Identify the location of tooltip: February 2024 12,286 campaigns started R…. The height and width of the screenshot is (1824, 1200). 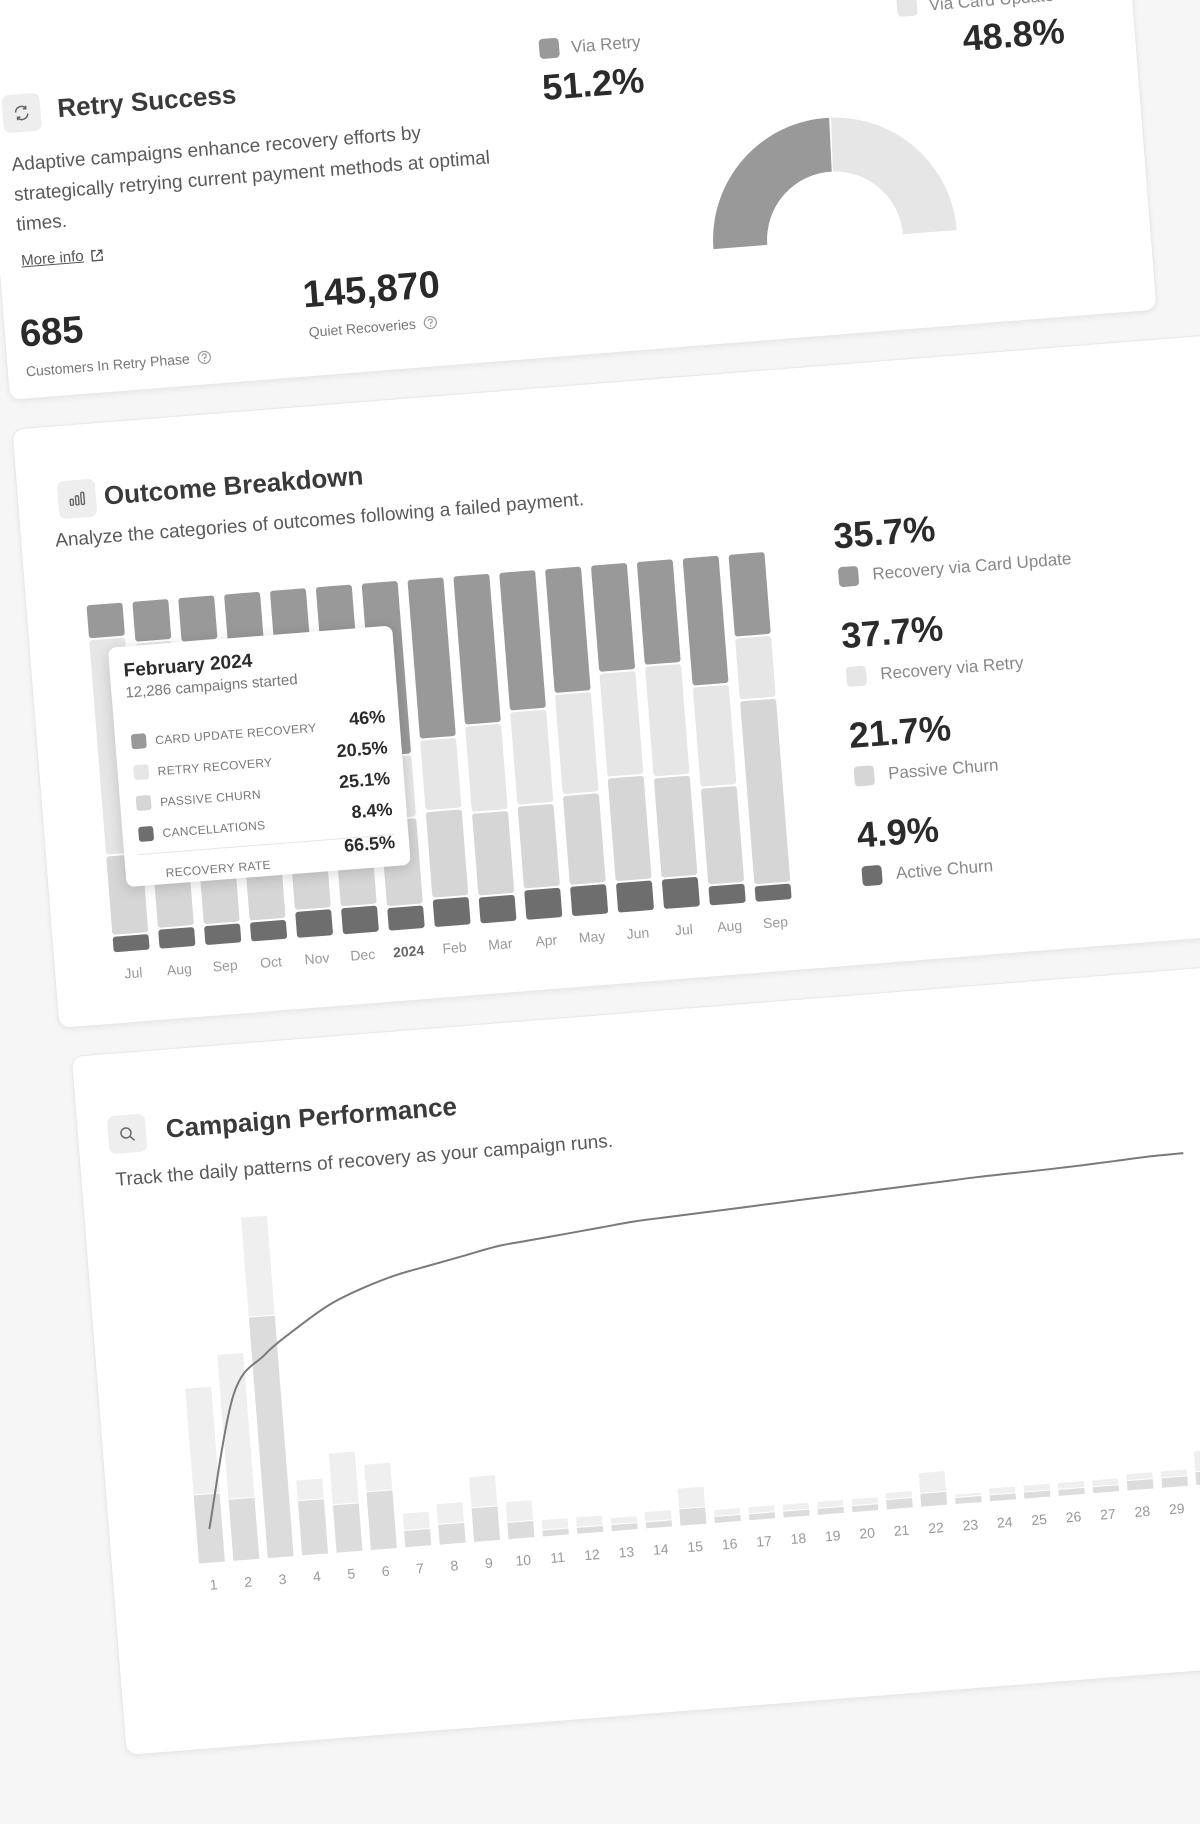
(259, 756).